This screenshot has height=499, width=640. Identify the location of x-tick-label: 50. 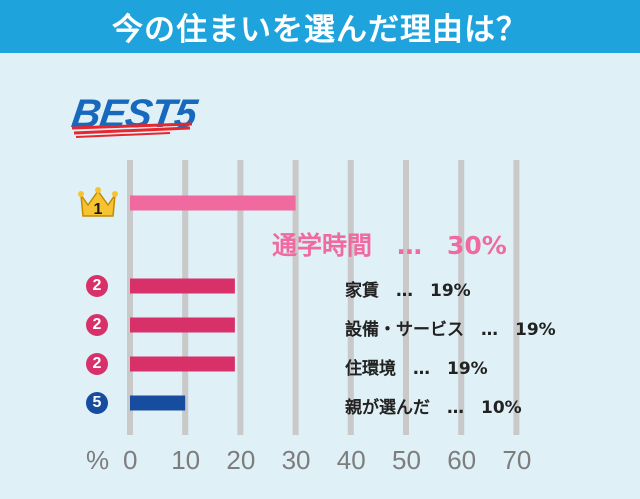
(406, 460).